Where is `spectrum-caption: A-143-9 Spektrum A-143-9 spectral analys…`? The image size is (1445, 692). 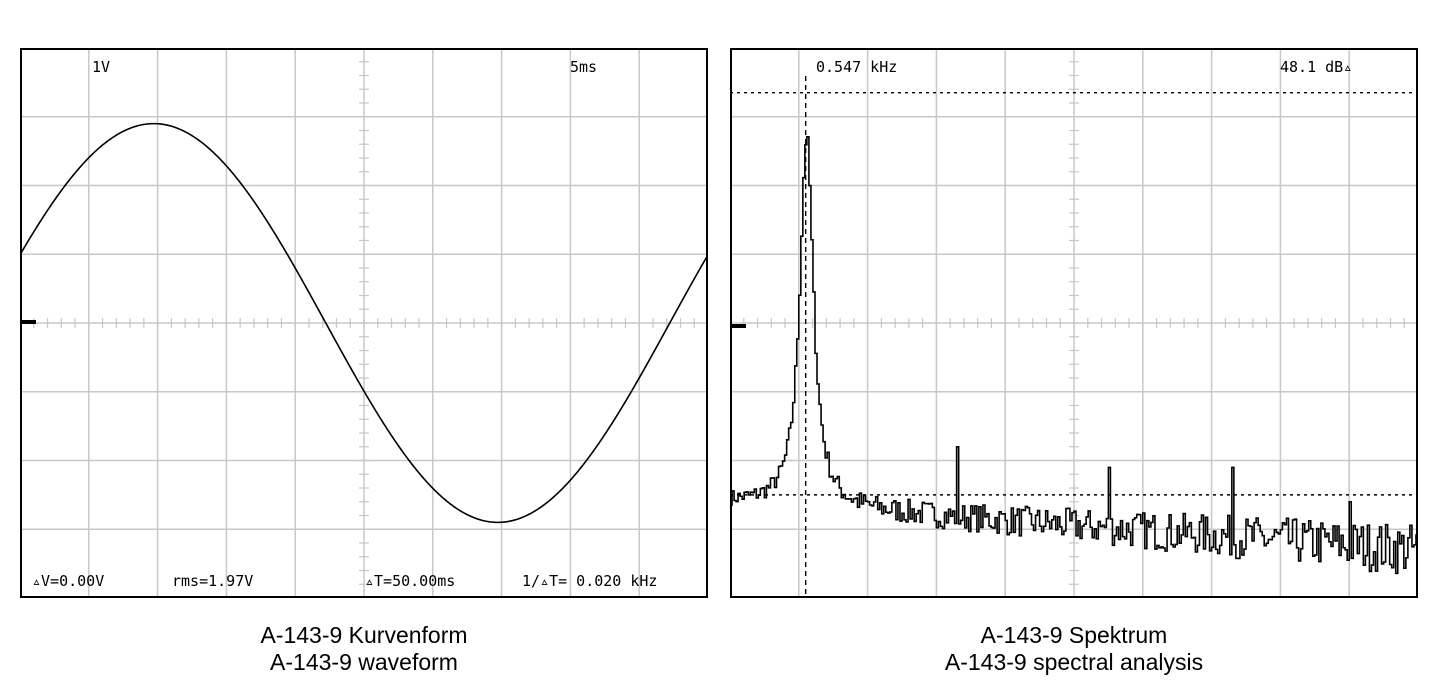
spectrum-caption: A-143-9 Spektrum A-143-9 spectral analys… is located at coordinates (1074, 649).